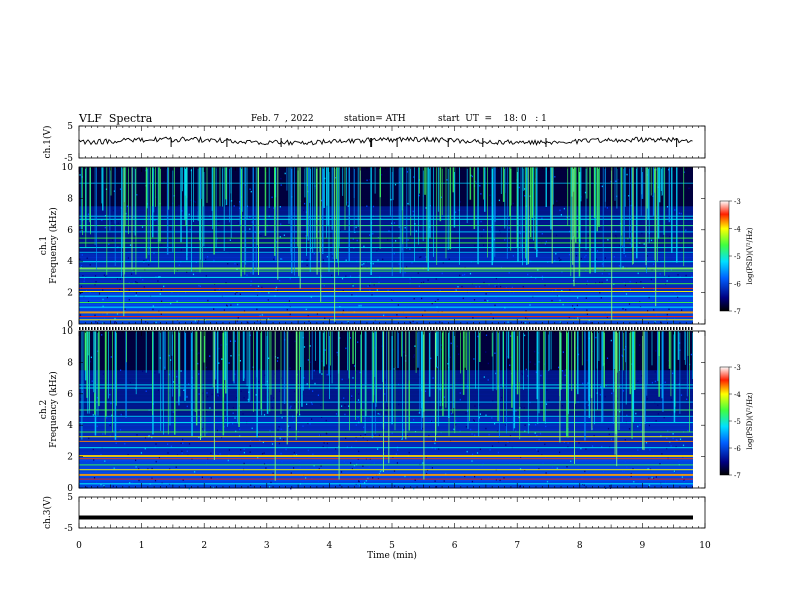 The height and width of the screenshot is (612, 792). I want to click on colorbar-label: log(PSD)(V²/Hz), so click(750, 420).